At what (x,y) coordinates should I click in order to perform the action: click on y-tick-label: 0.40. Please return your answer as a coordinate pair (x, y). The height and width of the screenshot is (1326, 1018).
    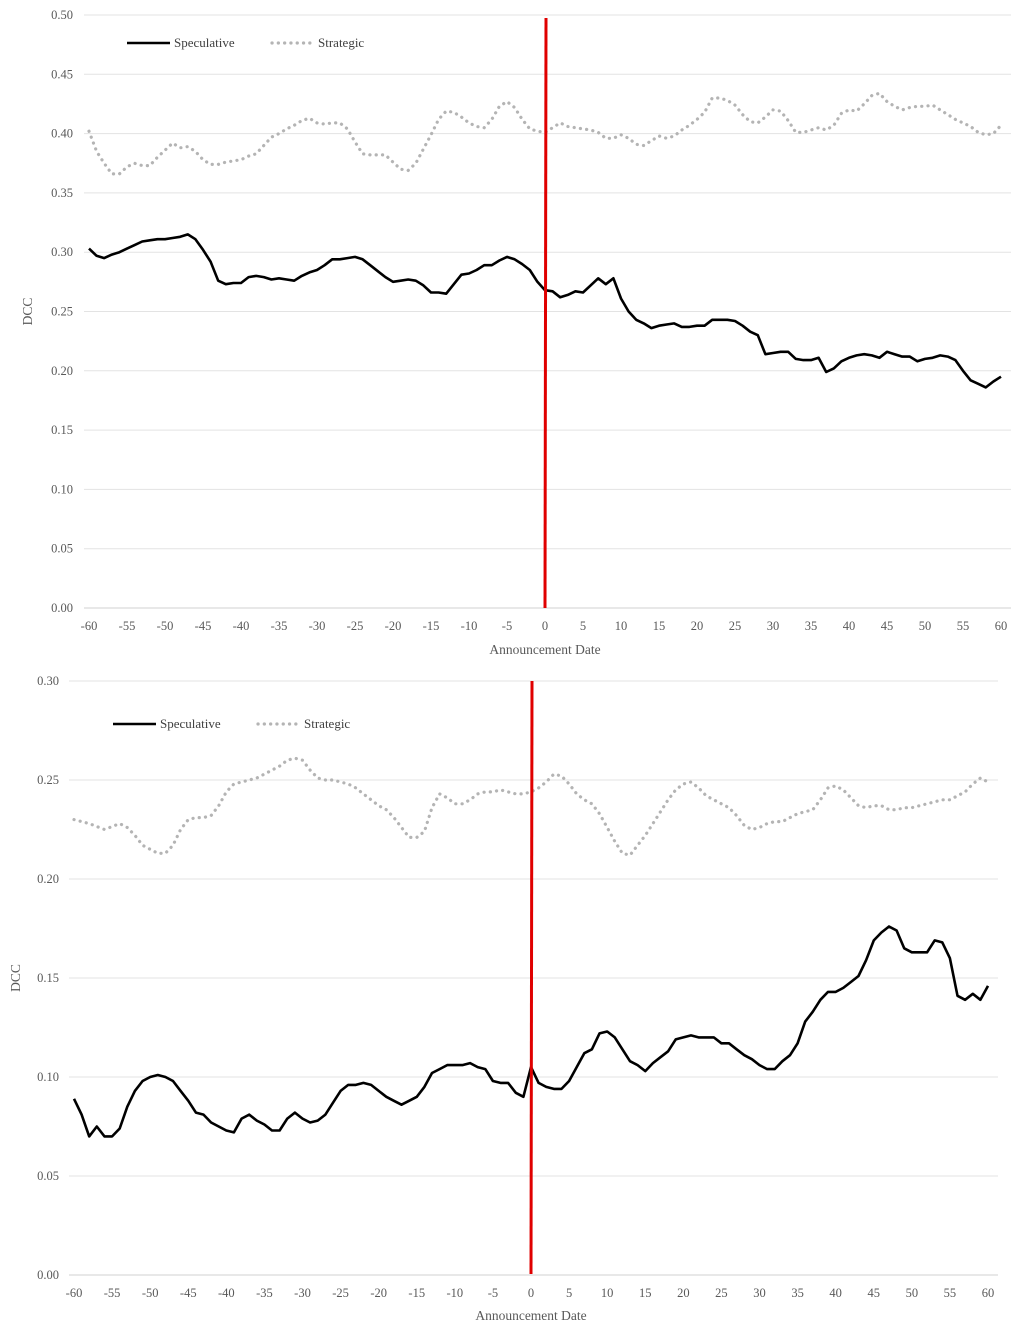
    Looking at the image, I should click on (62, 134).